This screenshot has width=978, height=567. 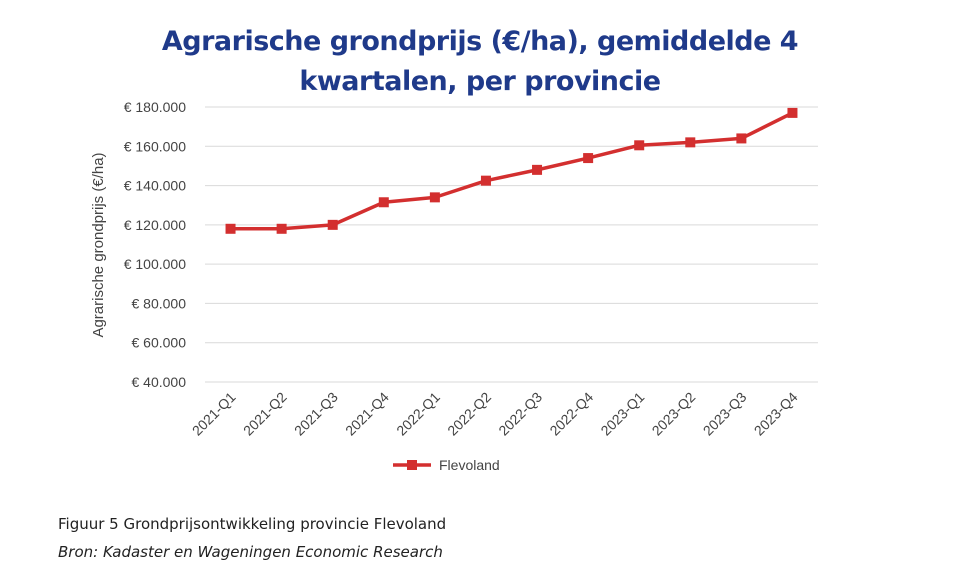 What do you see at coordinates (159, 303) in the screenshot?
I see `y-tick-label: € 80.000` at bounding box center [159, 303].